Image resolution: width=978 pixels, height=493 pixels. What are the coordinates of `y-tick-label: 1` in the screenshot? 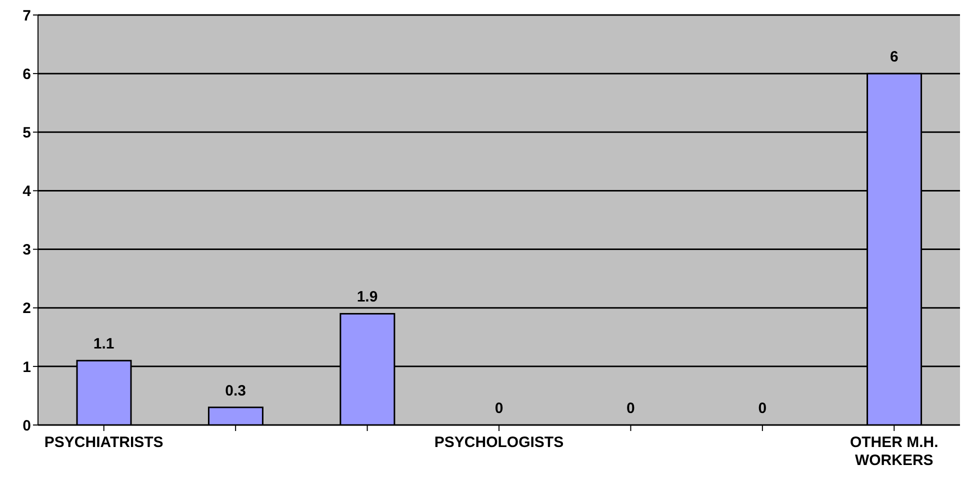 It's located at (26, 367).